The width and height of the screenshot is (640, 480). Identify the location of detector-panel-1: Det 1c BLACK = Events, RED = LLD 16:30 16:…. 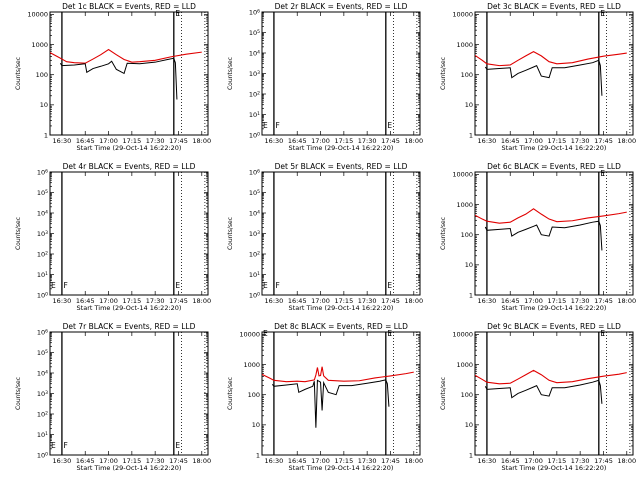
(113, 77).